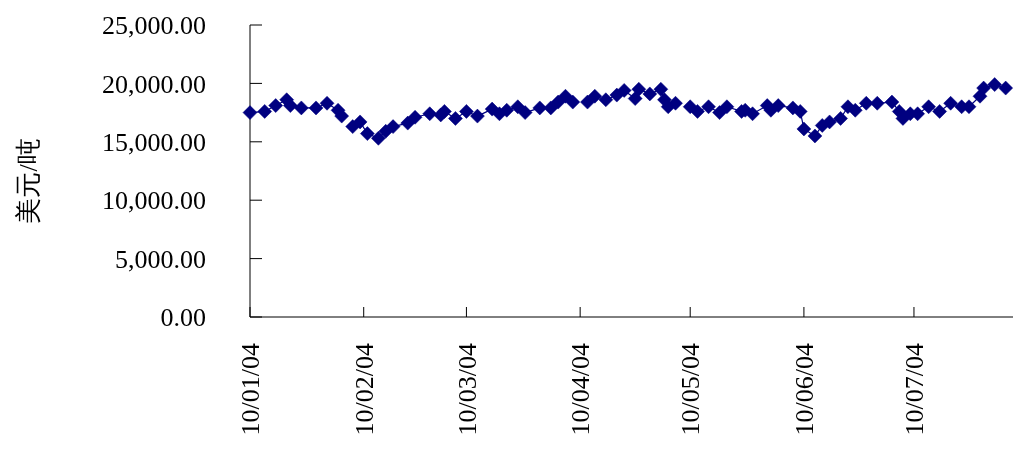 The image size is (1014, 468). What do you see at coordinates (581, 389) in the screenshot?
I see `x-tick-label: 10/04/04` at bounding box center [581, 389].